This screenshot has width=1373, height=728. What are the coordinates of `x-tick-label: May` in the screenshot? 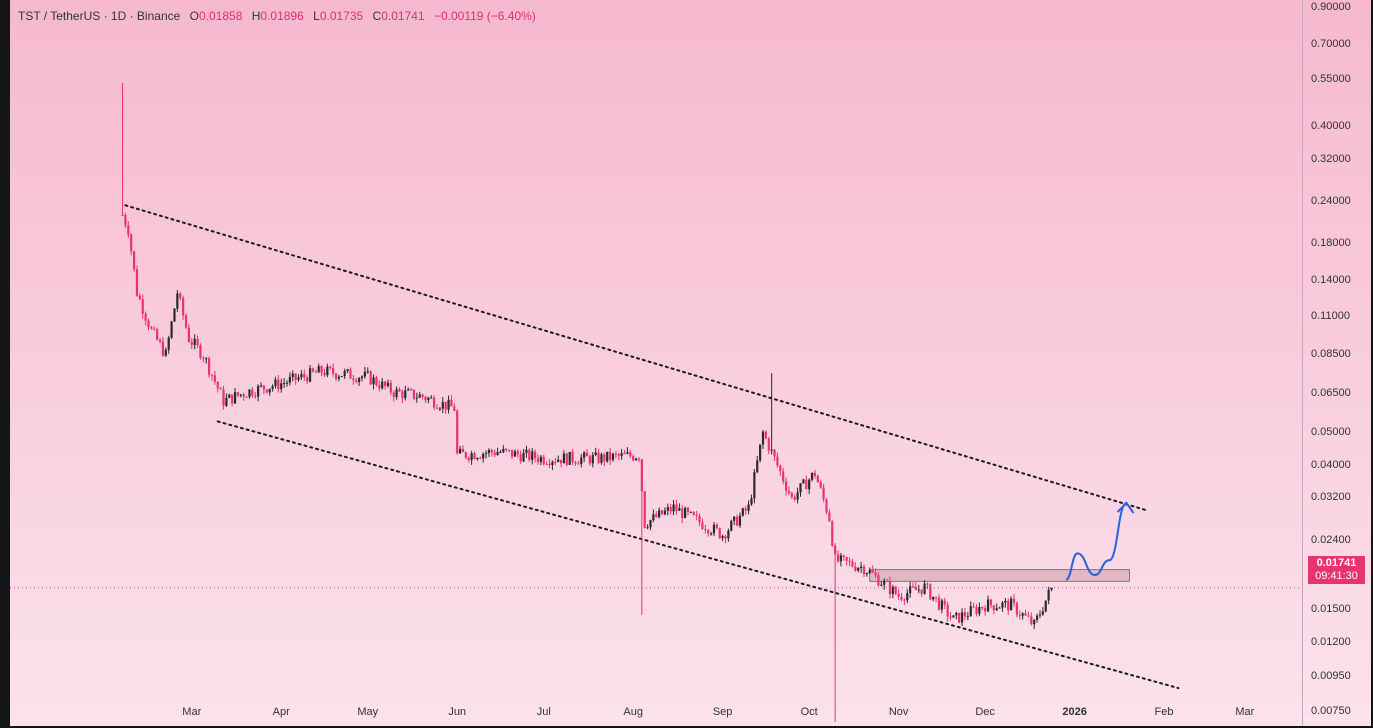 It's located at (368, 712).